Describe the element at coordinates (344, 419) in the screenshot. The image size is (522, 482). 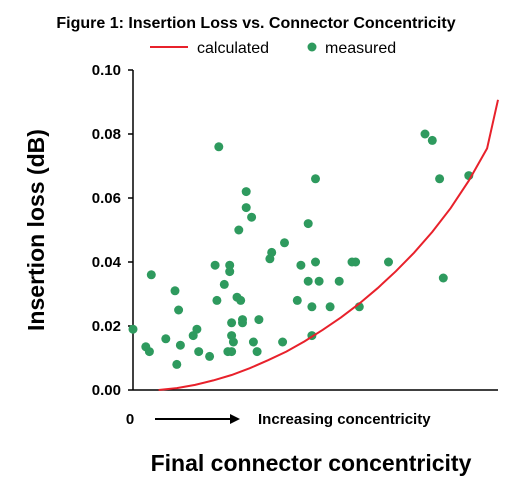
I see `x-direction-label: Increasing concentricity` at that location.